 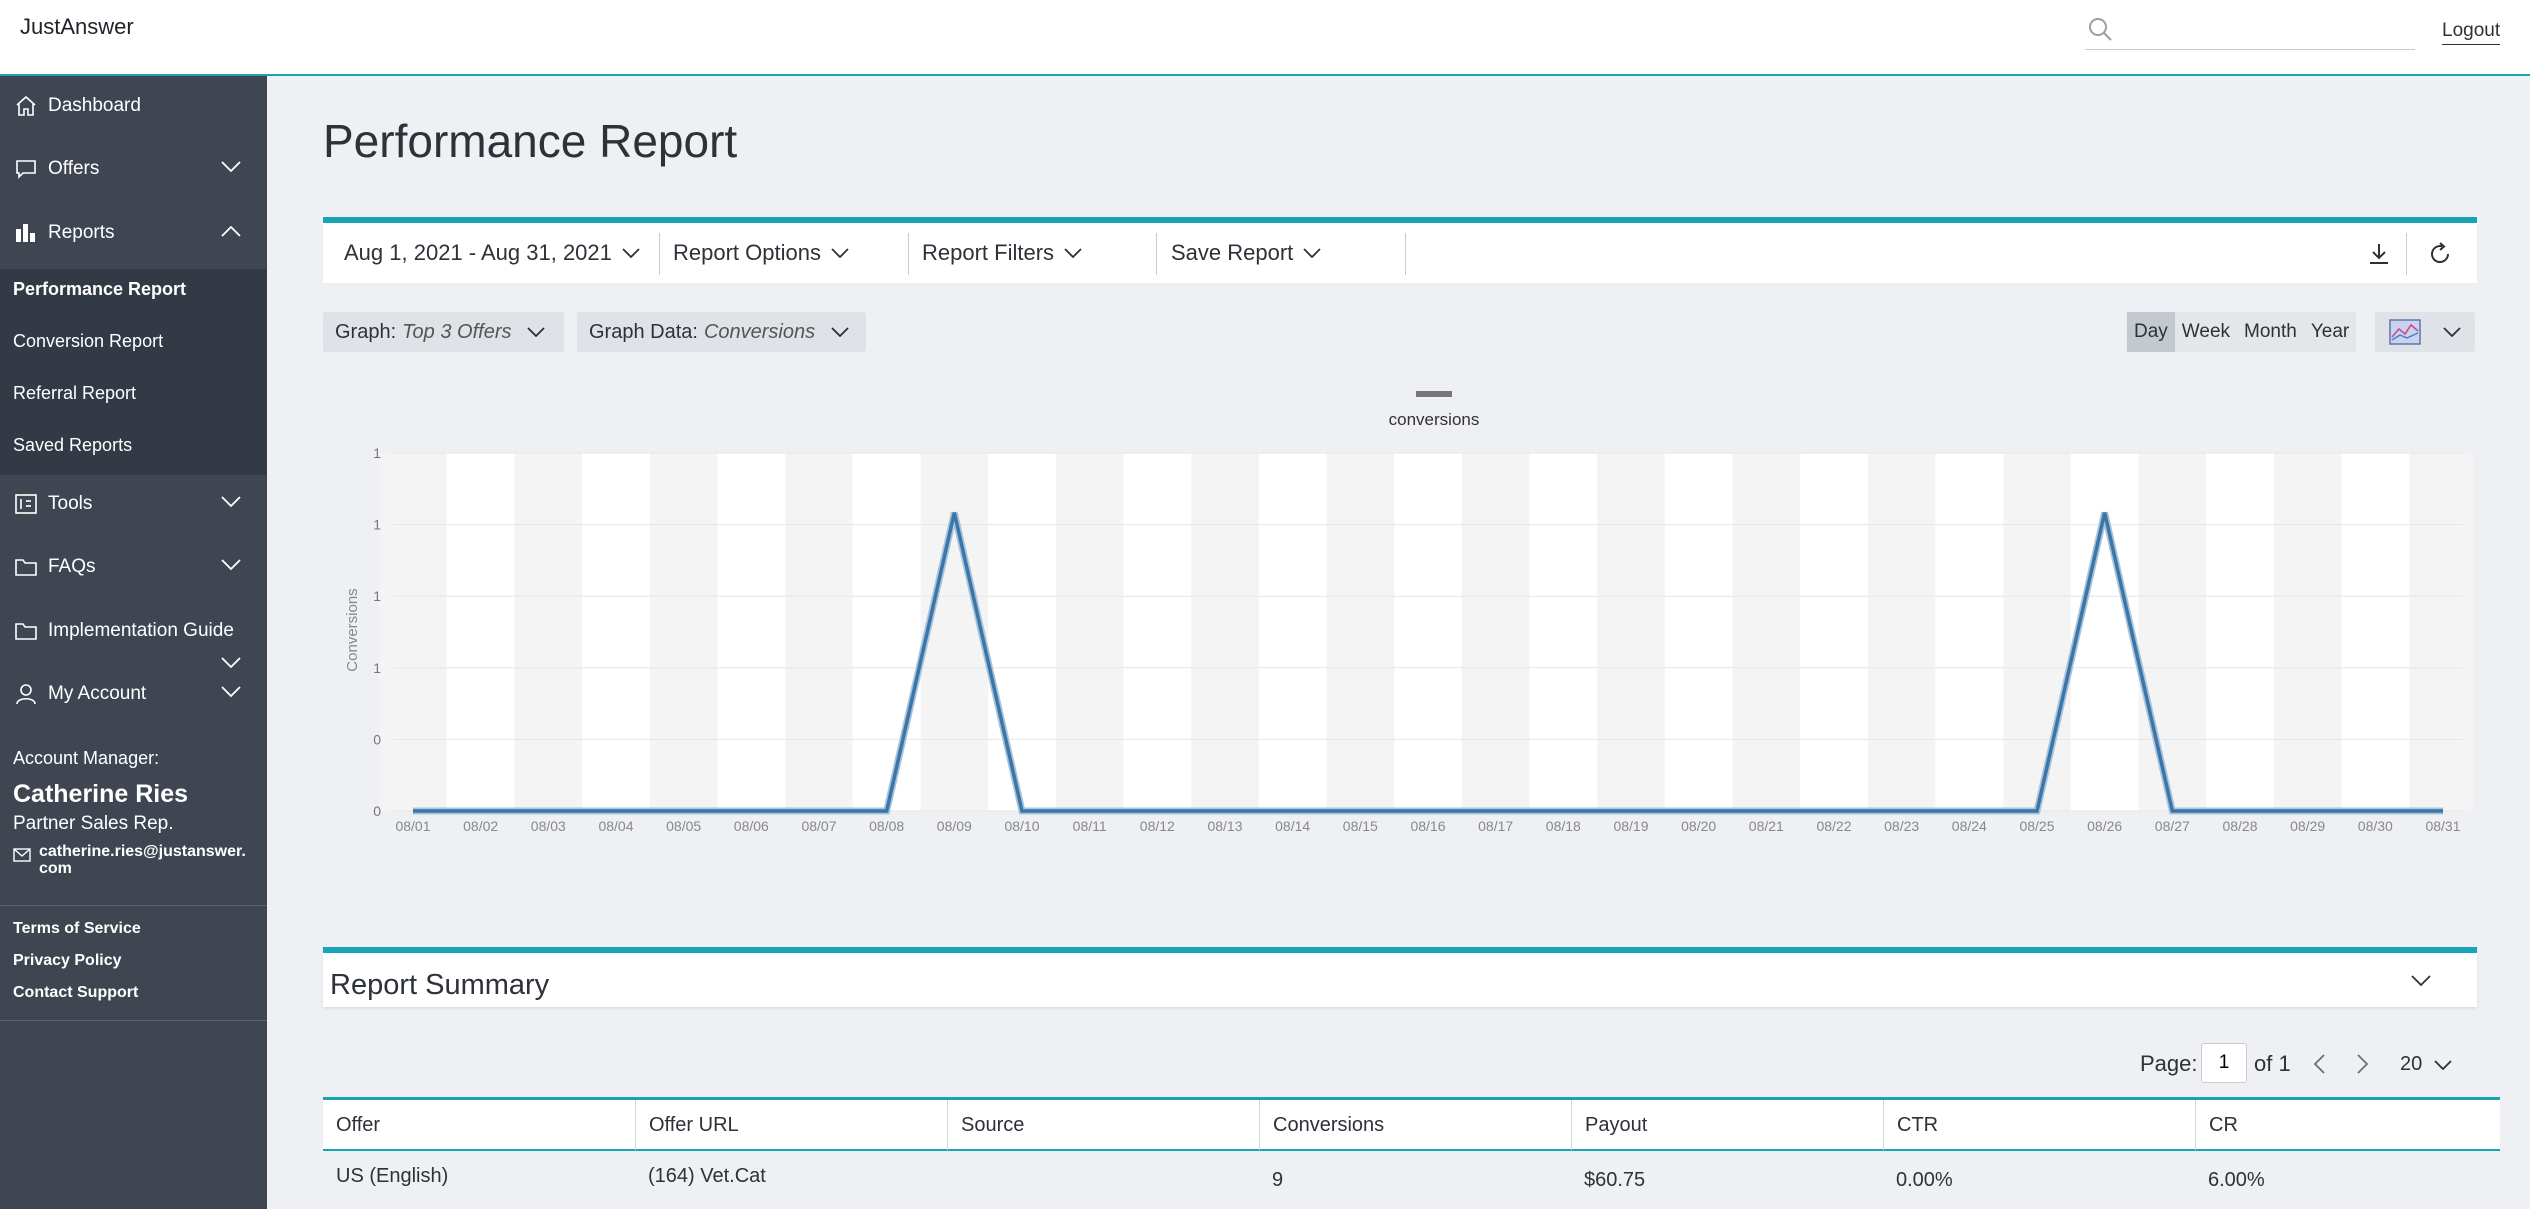 I want to click on chart-y-tick-label: 1, so click(x=377, y=453).